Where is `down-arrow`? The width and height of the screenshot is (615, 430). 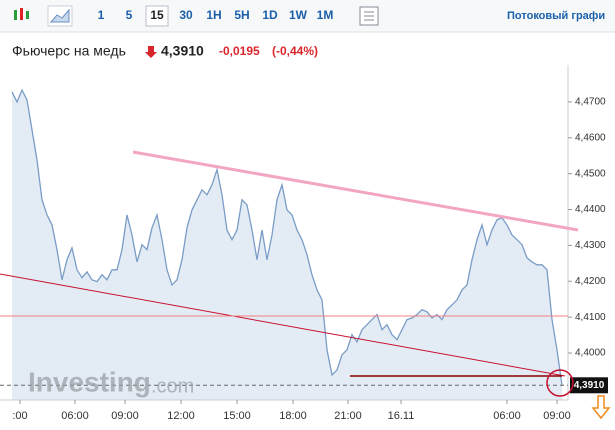
down-arrow is located at coordinates (151, 52).